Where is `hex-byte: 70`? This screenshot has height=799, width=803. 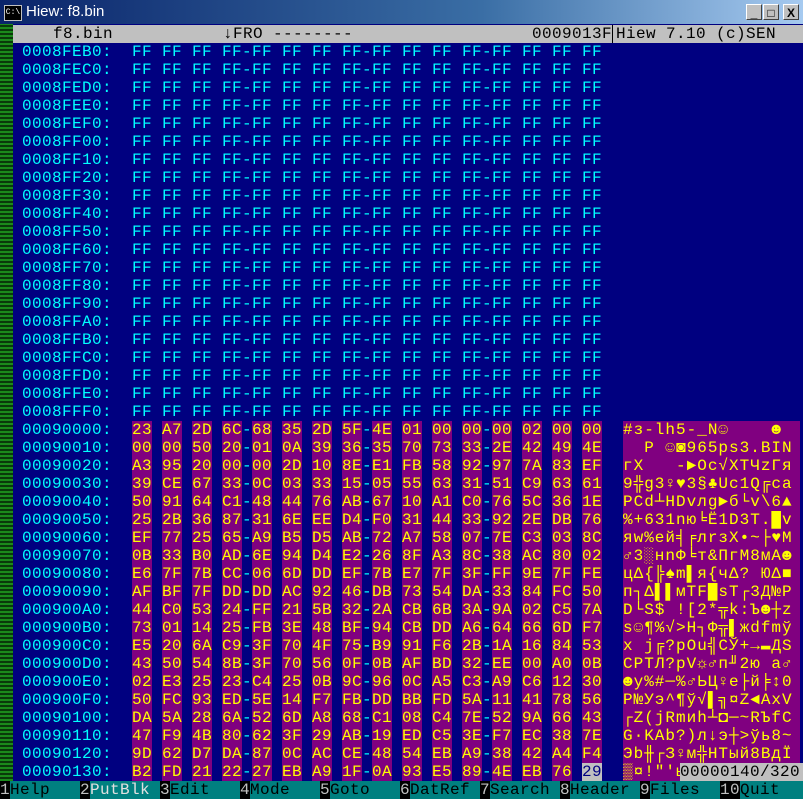
hex-byte: 70 is located at coordinates (412, 448).